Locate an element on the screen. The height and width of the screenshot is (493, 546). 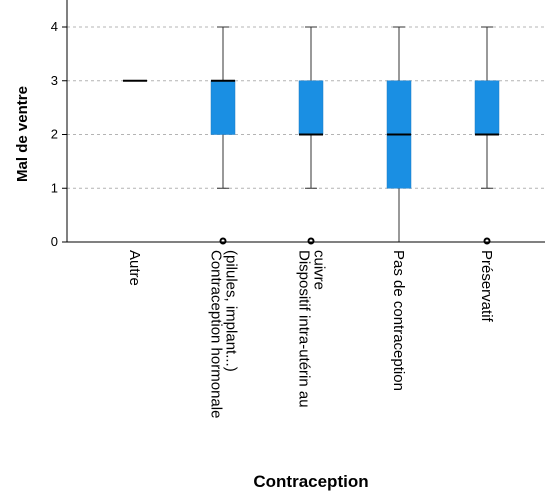
x-category-label: Pas de contraception is located at coordinates (398, 320).